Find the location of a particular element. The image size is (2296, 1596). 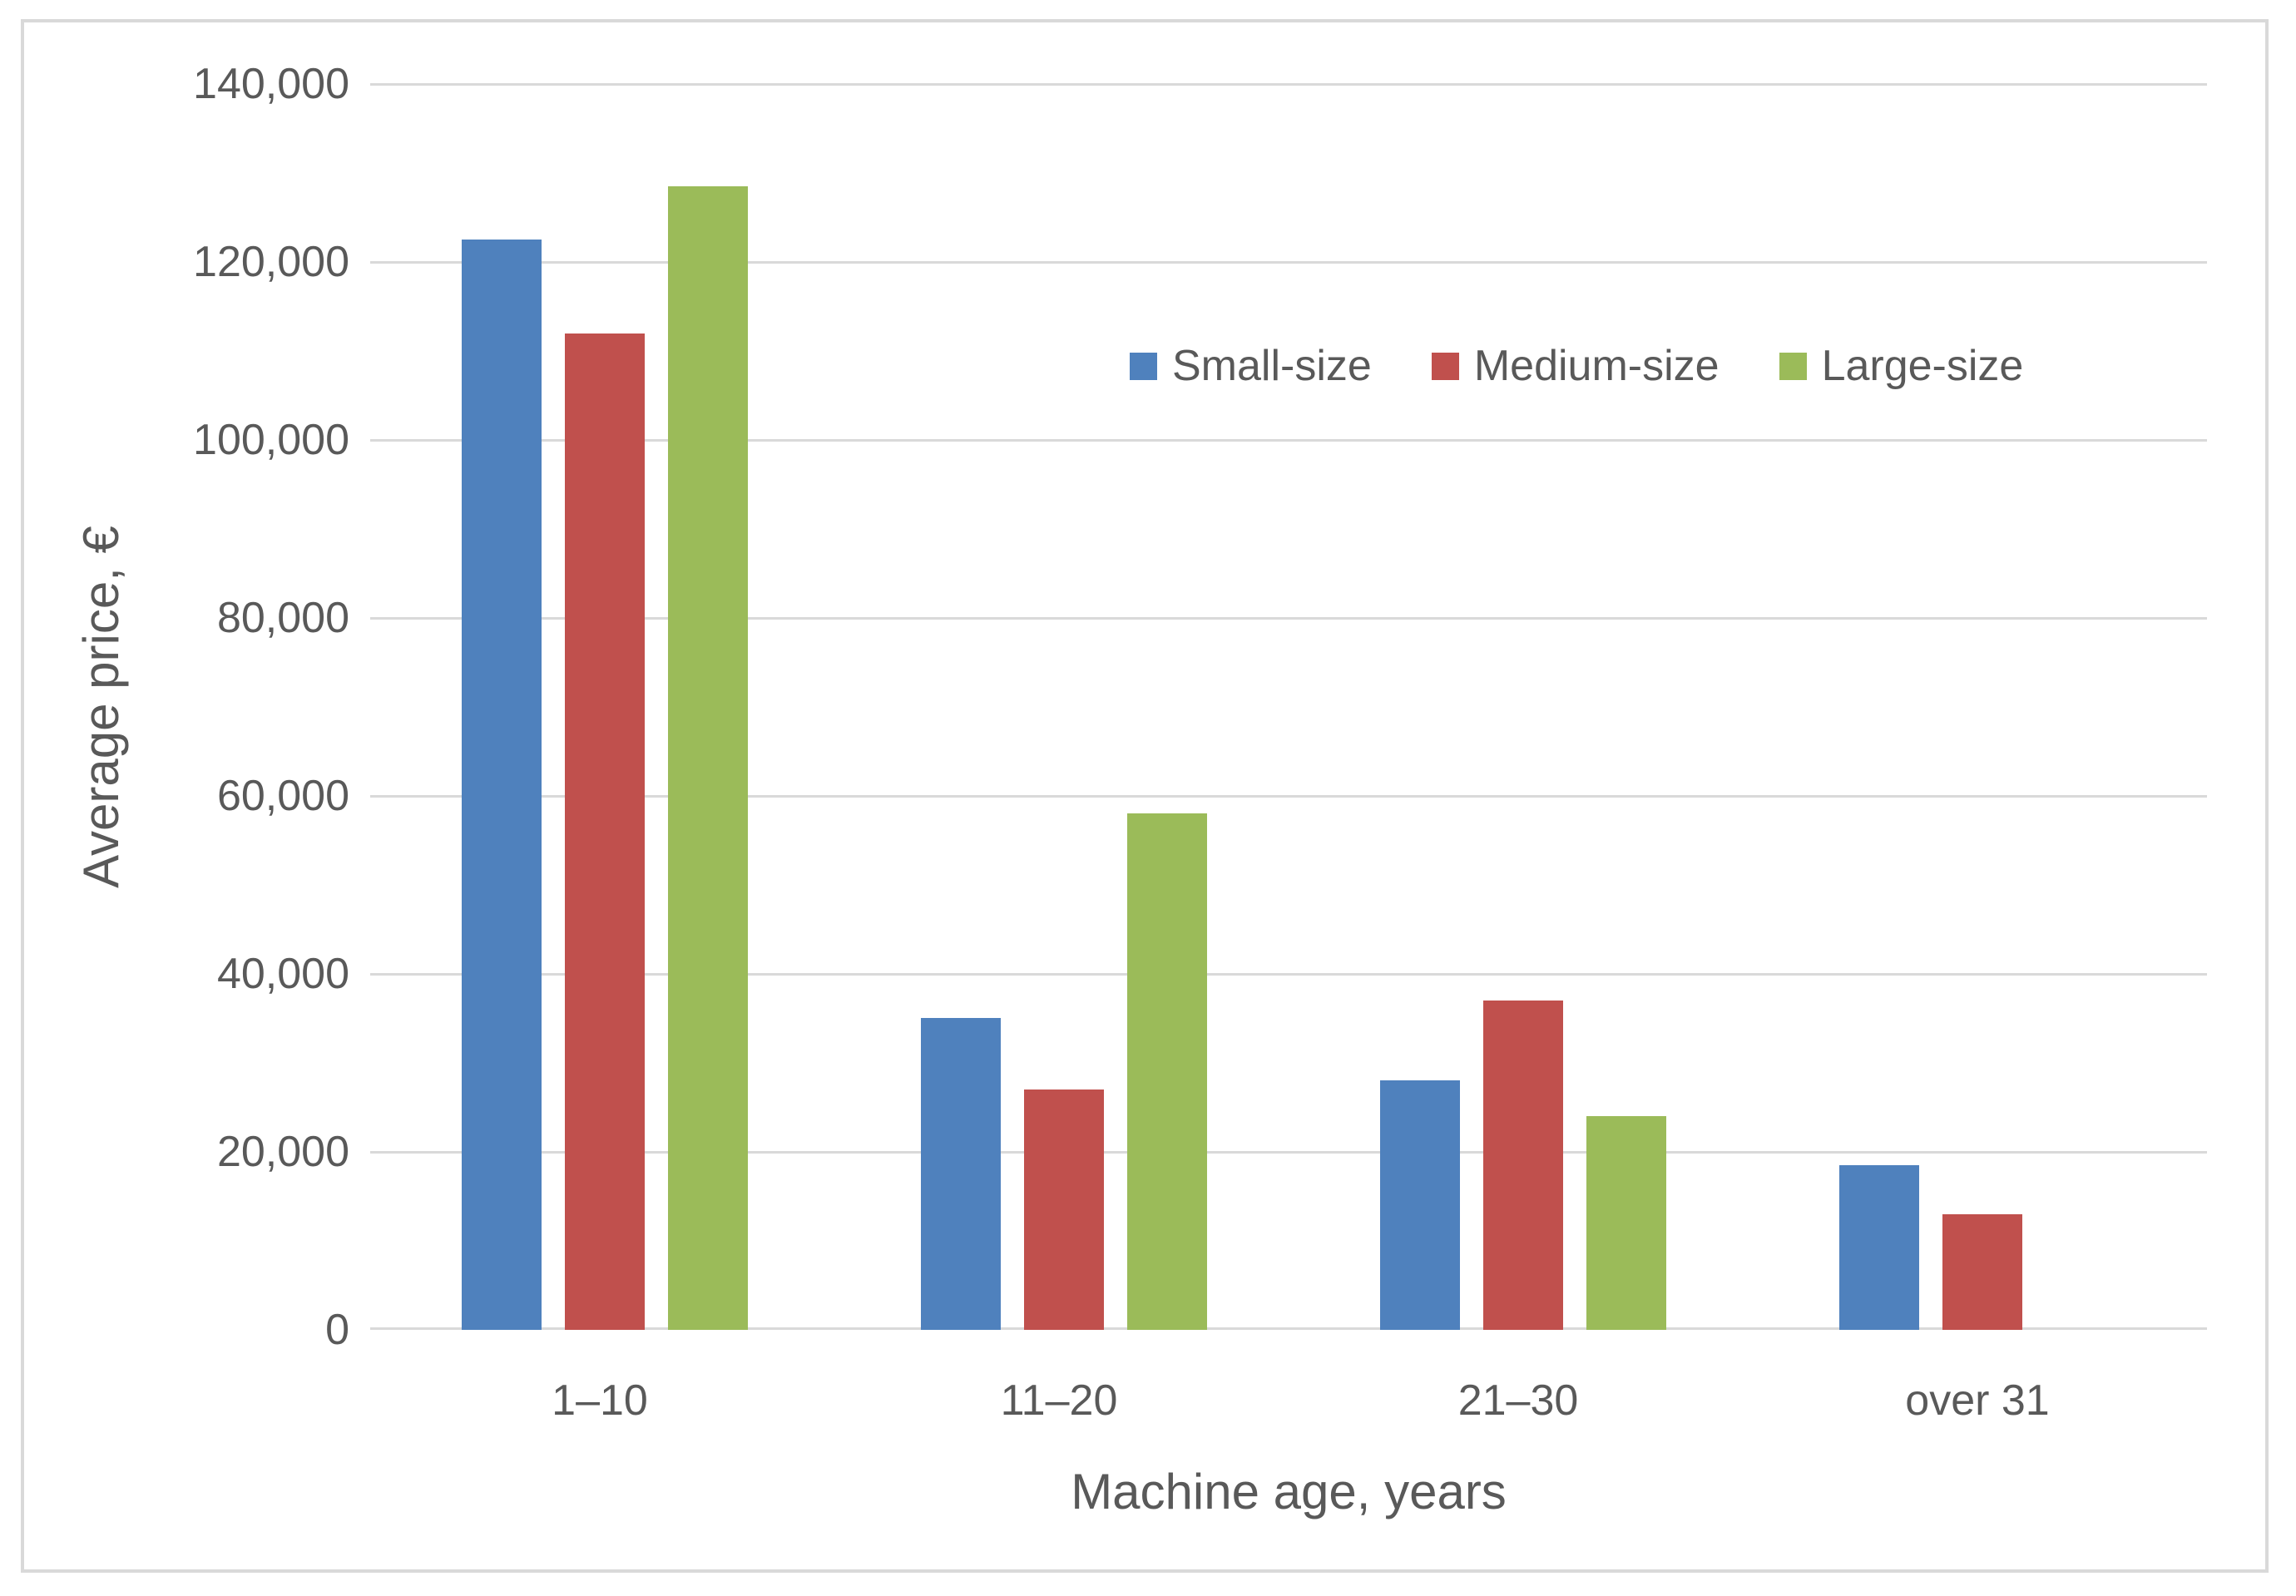

legend-item-medium-size: Medium-size is located at coordinates (1575, 366).